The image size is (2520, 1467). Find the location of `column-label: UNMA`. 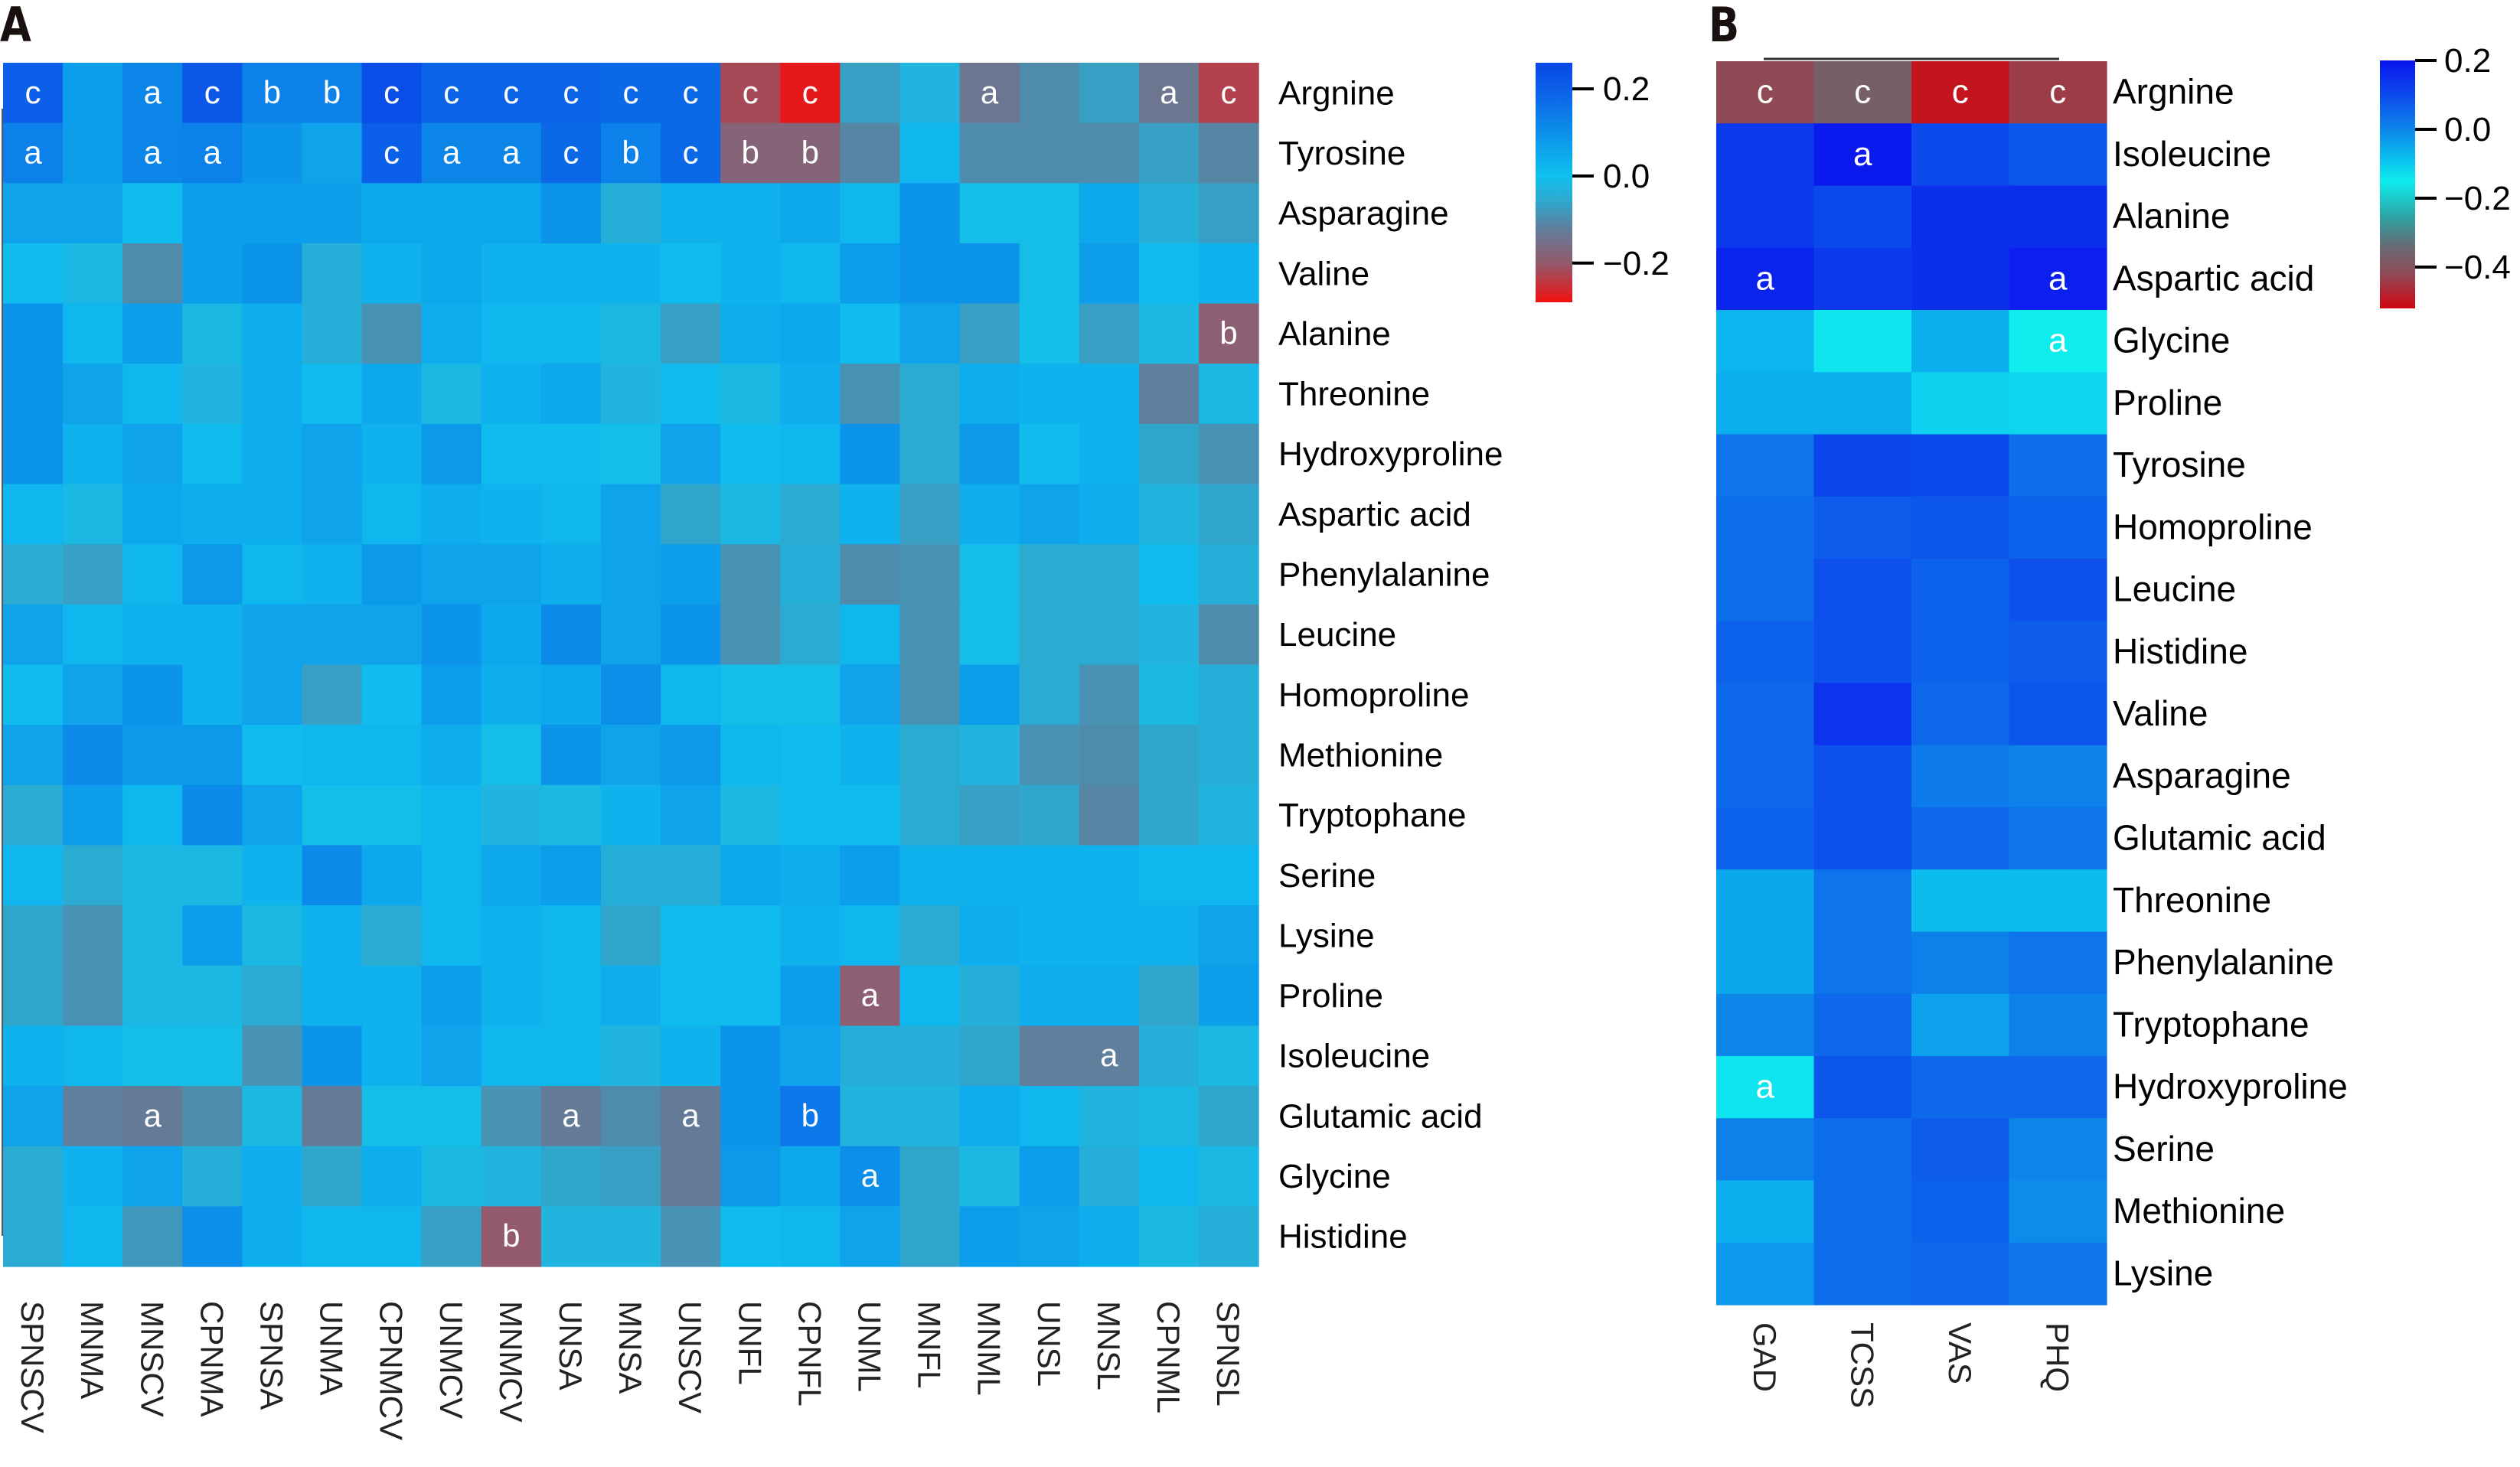

column-label: UNMA is located at coordinates (332, 1348).